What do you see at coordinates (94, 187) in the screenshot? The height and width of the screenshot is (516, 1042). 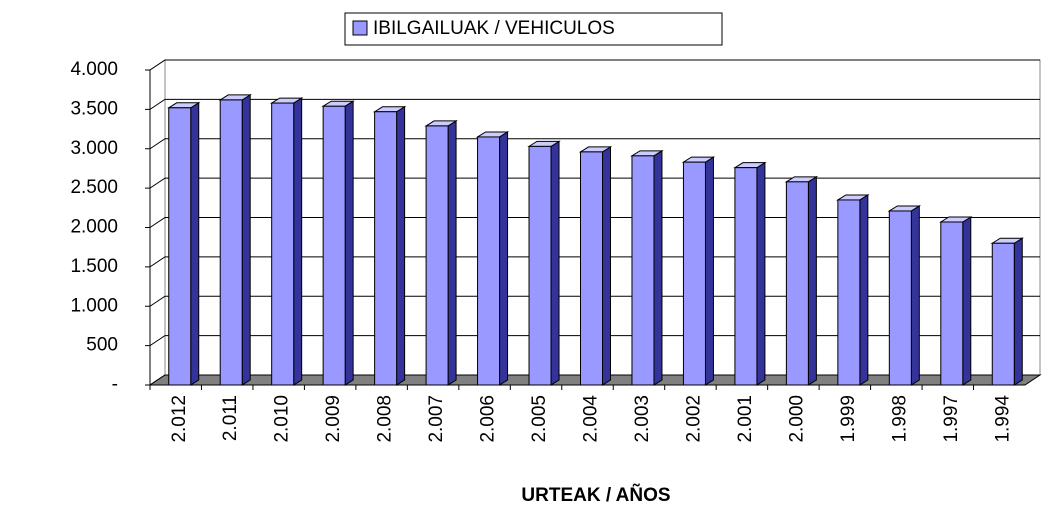 I see `y-tick-label: 2.500` at bounding box center [94, 187].